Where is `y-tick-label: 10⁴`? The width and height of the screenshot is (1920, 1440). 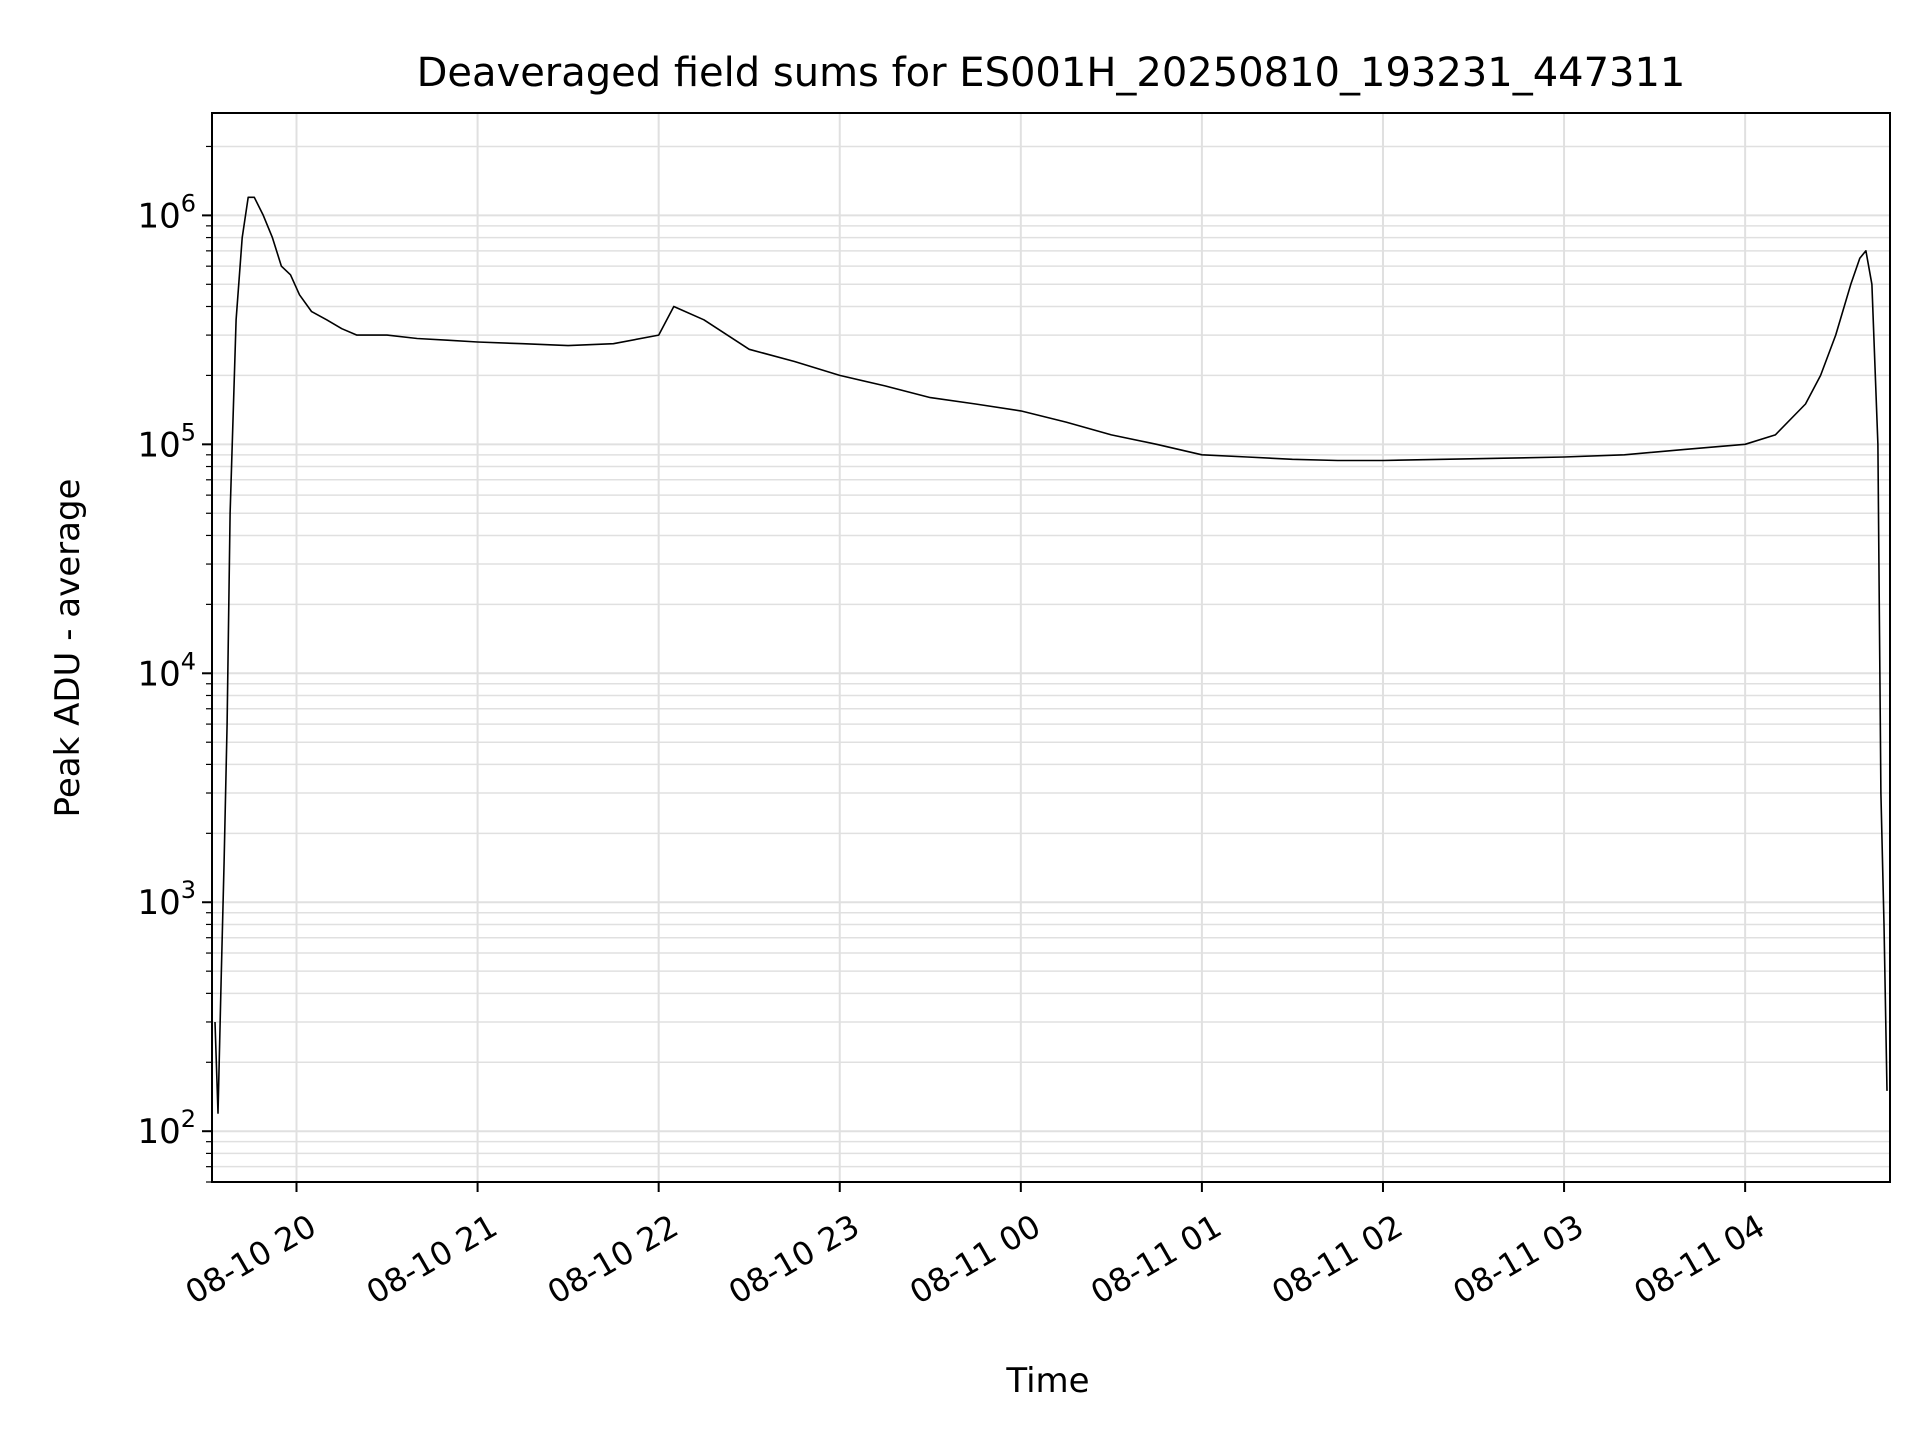 y-tick-label: 10⁴ is located at coordinates (166, 670).